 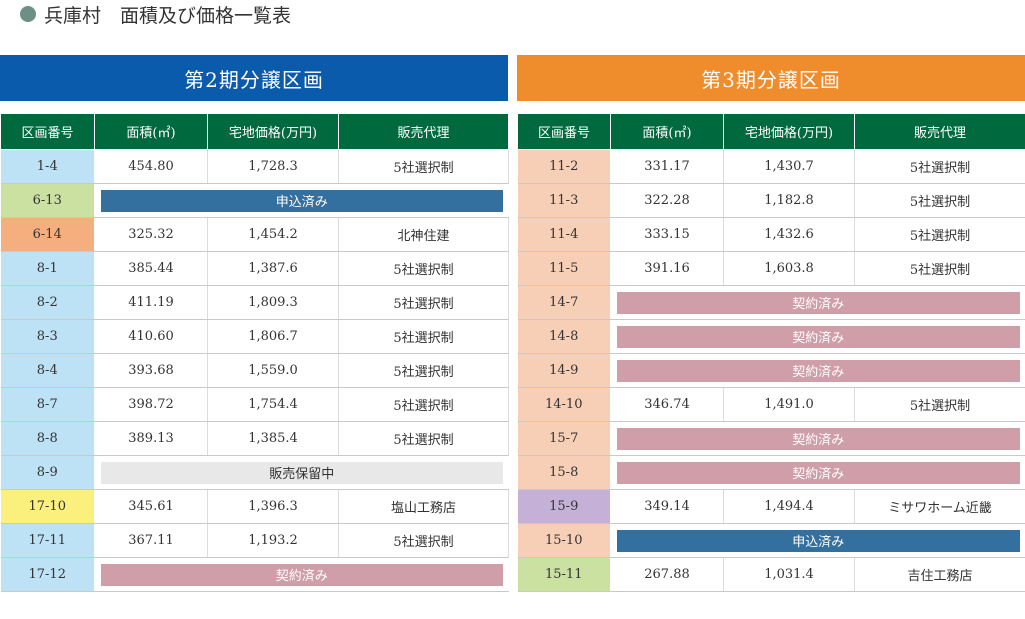 I want to click on lot-number-cell: 15-8, so click(x=564, y=472).